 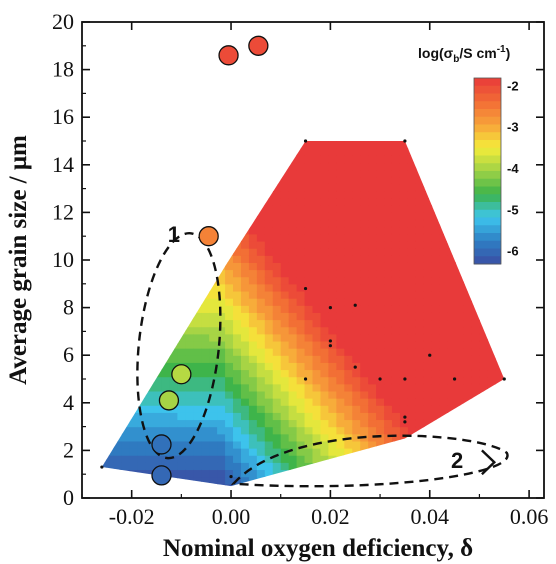 I want to click on colorbar-tick-label: -3, so click(x=513, y=127).